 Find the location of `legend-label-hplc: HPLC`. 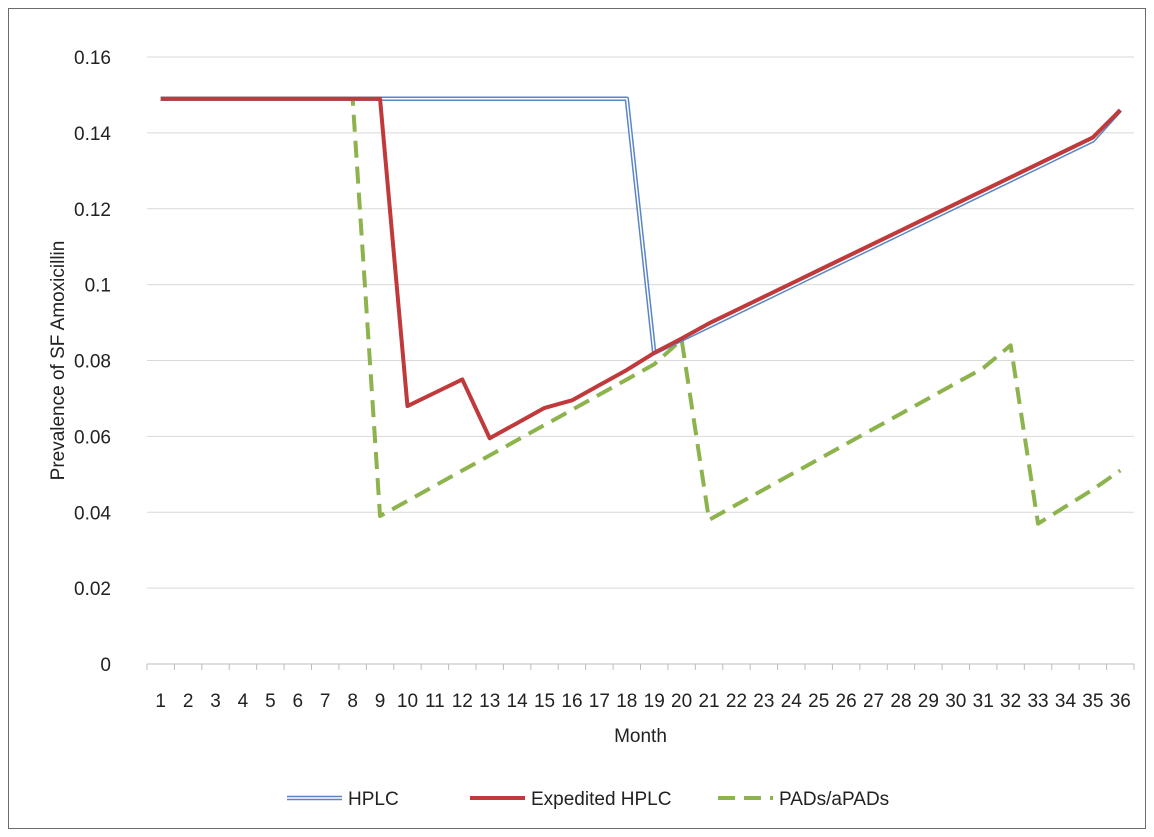

legend-label-hplc: HPLC is located at coordinates (373, 799).